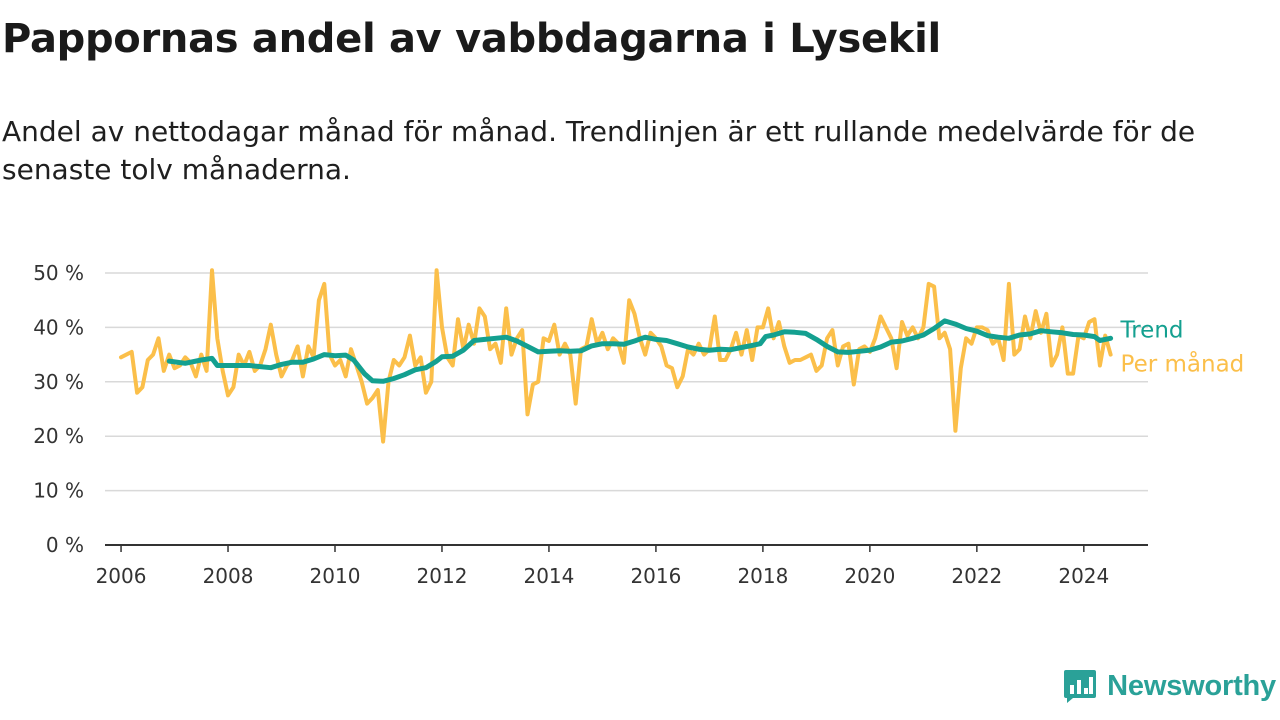 This screenshot has width=1280, height=720. I want to click on newsworthy-chart-icon, so click(1080, 686).